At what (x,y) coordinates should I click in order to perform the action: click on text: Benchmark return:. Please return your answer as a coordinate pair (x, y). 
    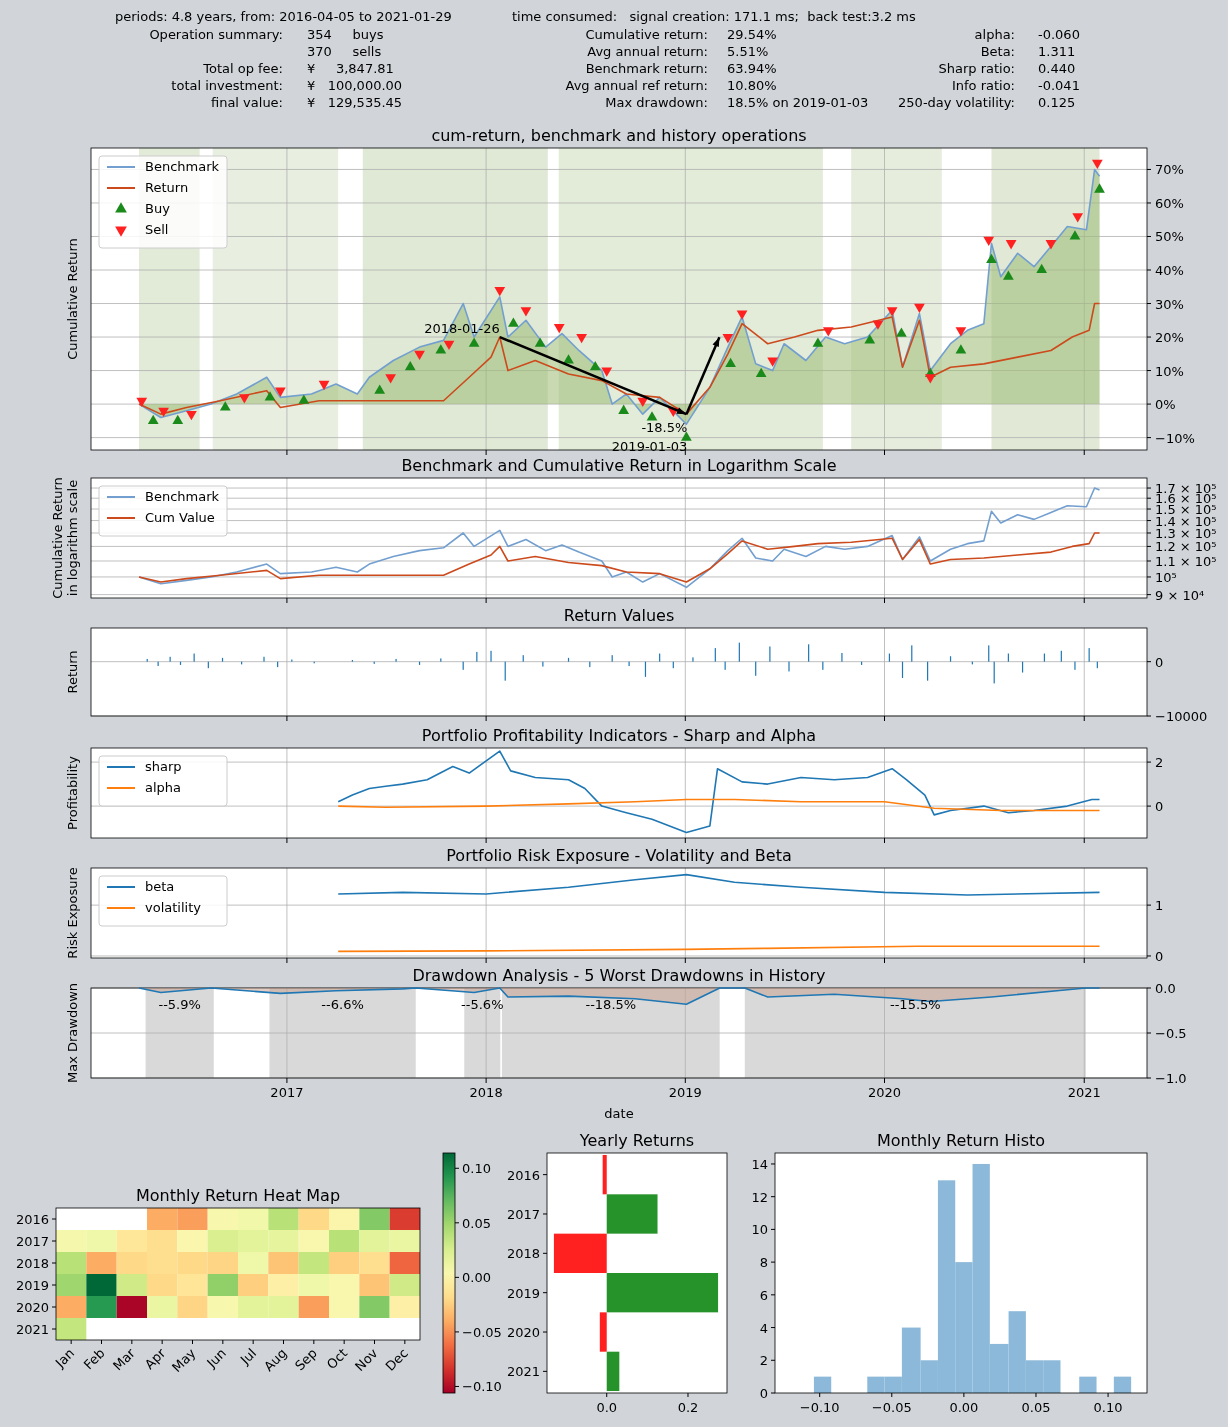
    Looking at the image, I should click on (646, 68).